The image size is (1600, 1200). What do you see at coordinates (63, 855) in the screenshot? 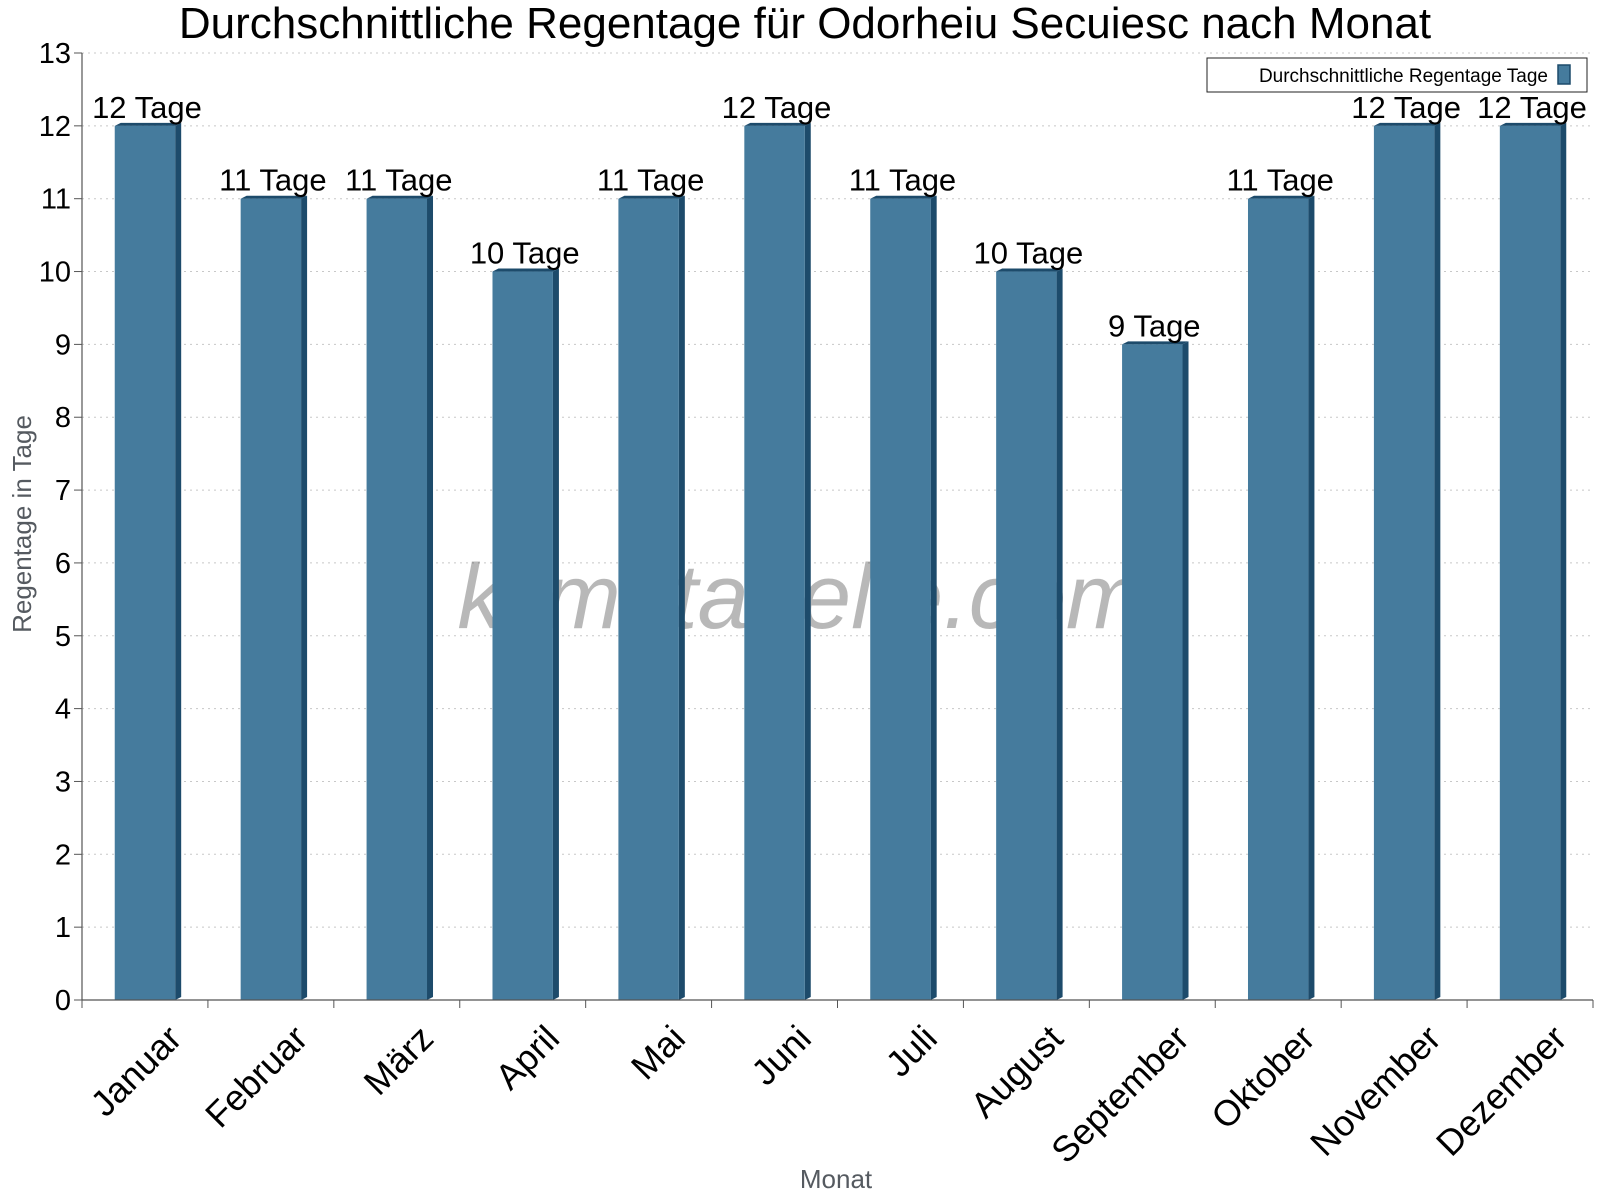
I see `y-tick-label: 2` at bounding box center [63, 855].